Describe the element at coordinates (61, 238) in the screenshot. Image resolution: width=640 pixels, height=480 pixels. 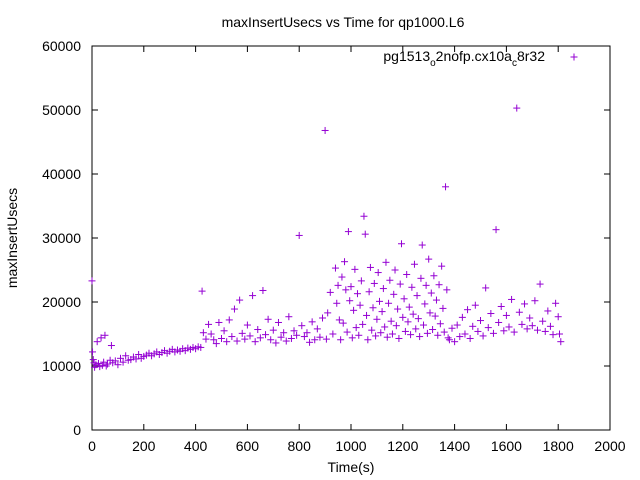
I see `y-tick-label: 30000` at that location.